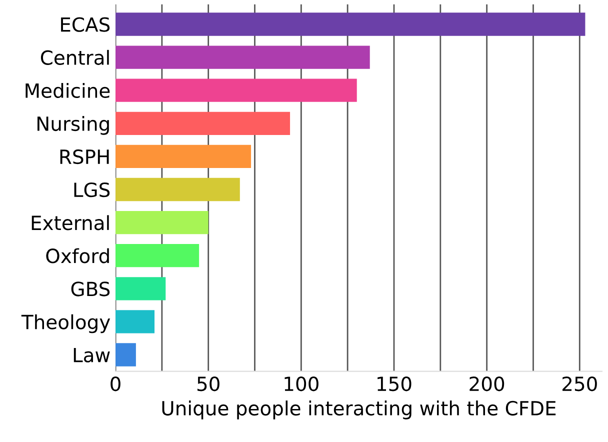 The width and height of the screenshot is (608, 442). Describe the element at coordinates (92, 355) in the screenshot. I see `y-tick-label: Law` at that location.